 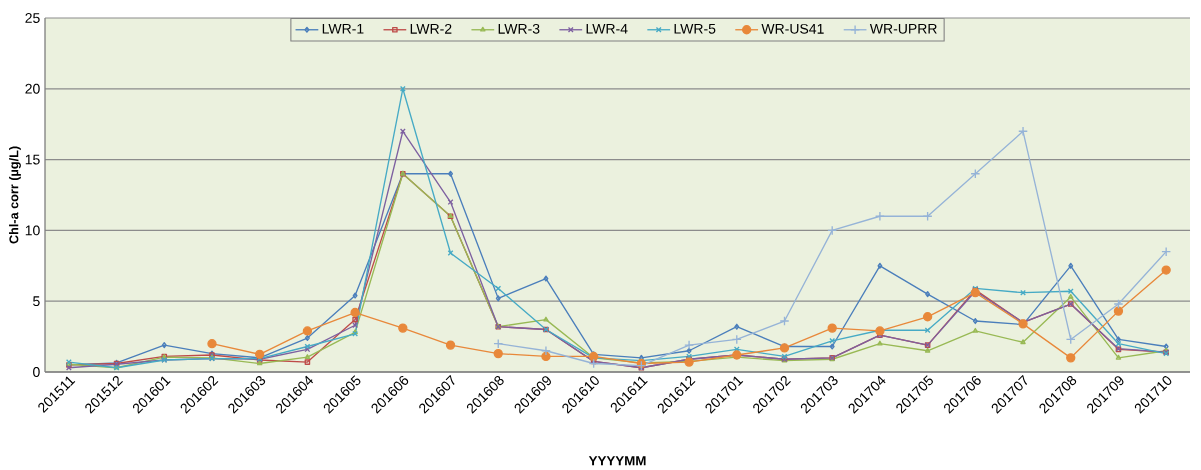 What do you see at coordinates (792, 28) in the screenshot?
I see `legend-label: WR-US41` at bounding box center [792, 28].